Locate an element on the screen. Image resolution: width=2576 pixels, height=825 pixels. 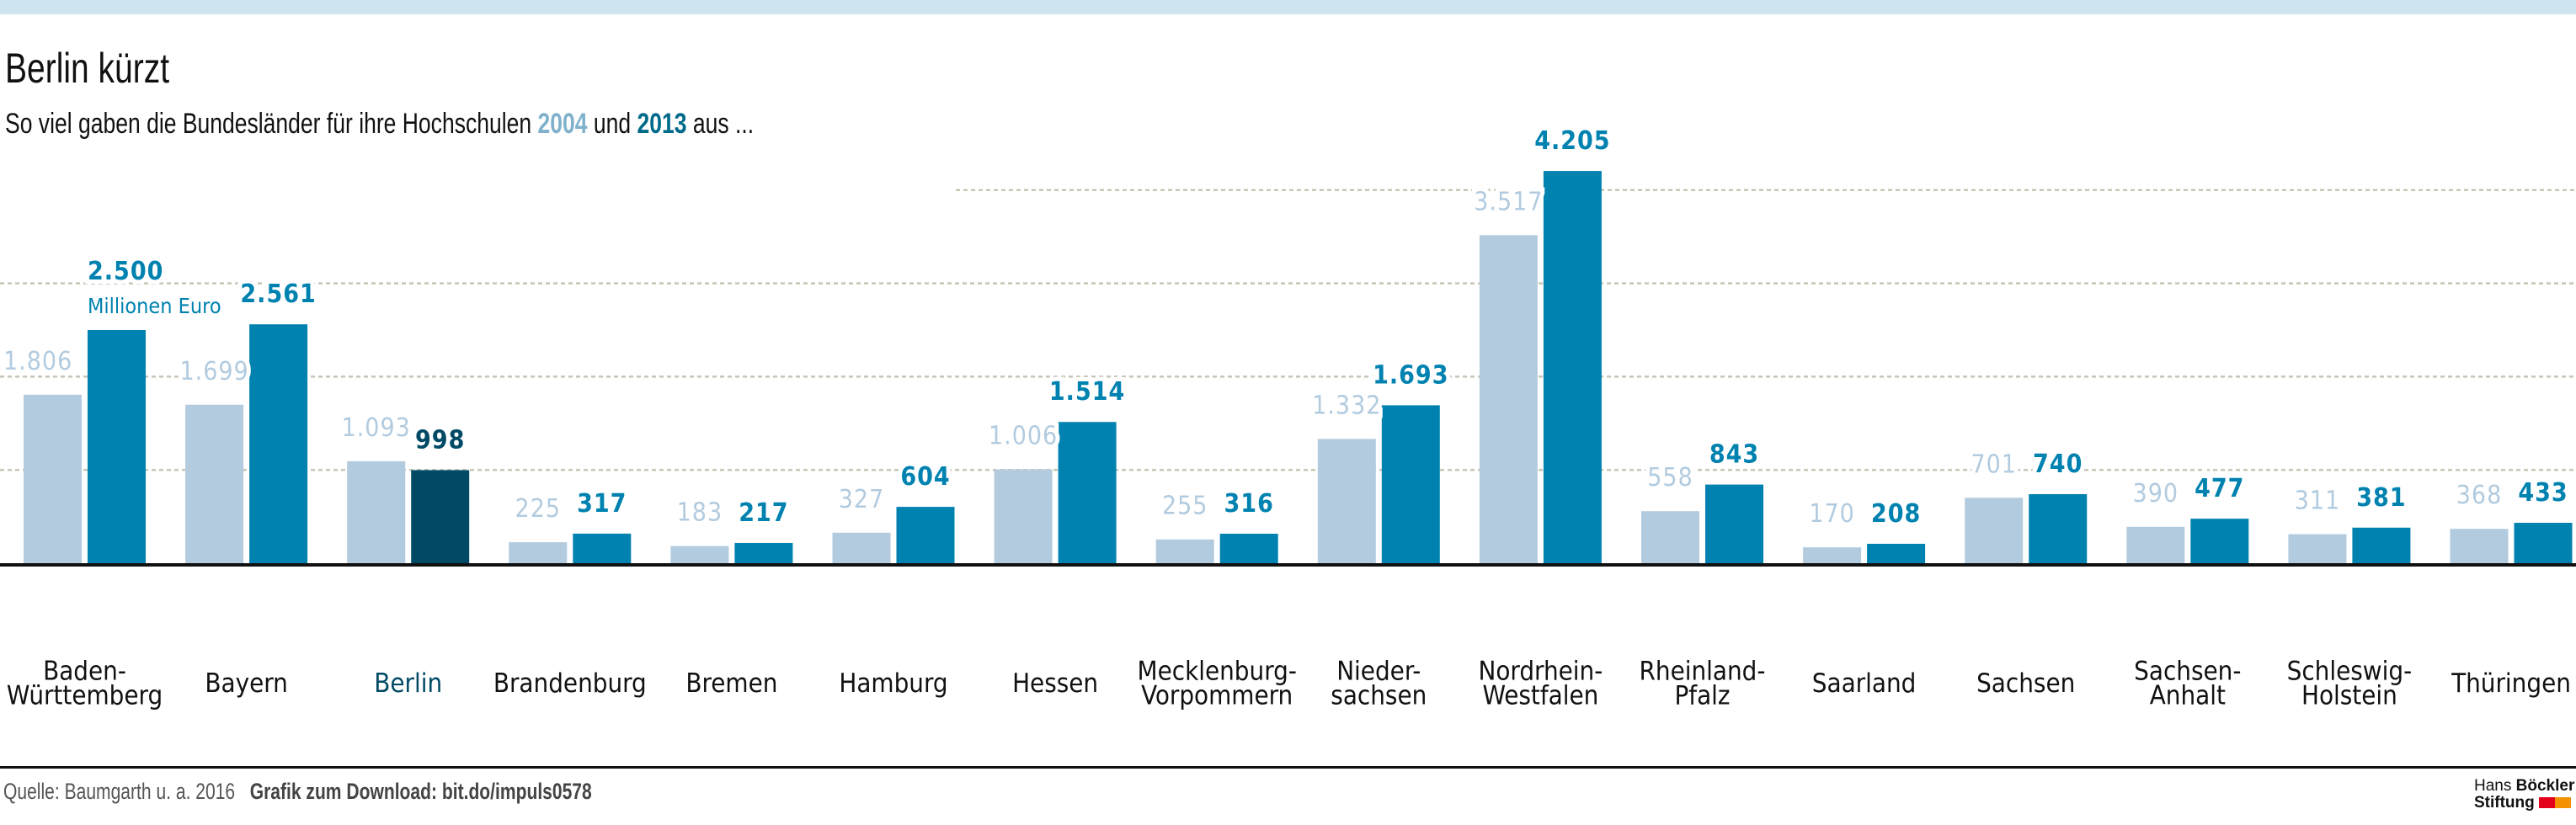
value-label-halo: 604 is located at coordinates (925, 477).